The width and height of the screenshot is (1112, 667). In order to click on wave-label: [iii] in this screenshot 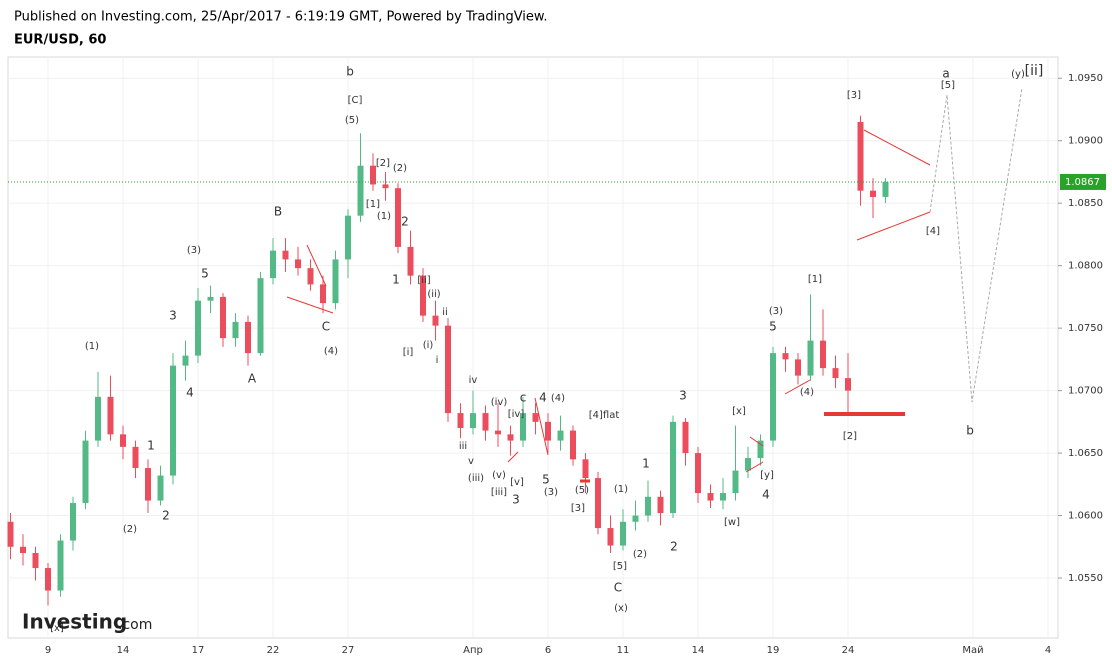, I will do `click(499, 492)`.